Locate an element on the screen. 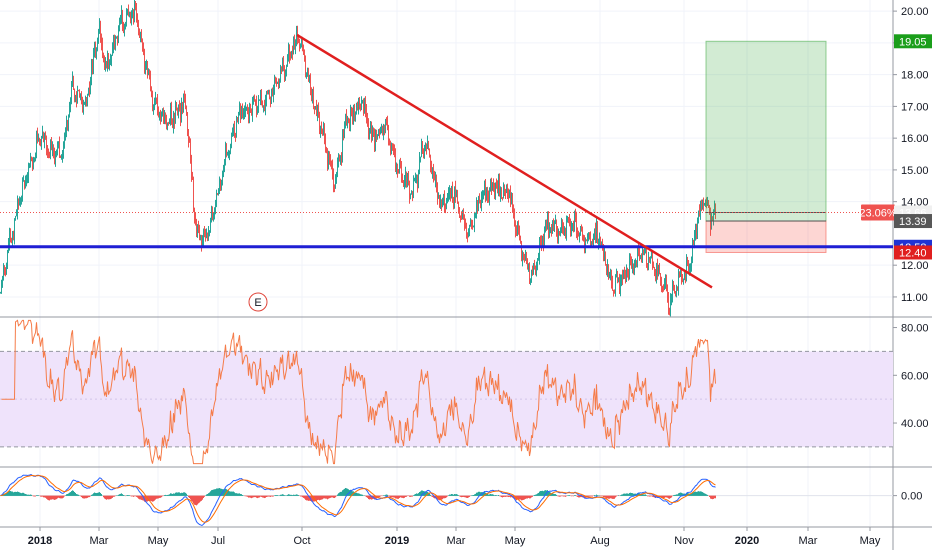  price-tick-label: 12.00 is located at coordinates (915, 266).